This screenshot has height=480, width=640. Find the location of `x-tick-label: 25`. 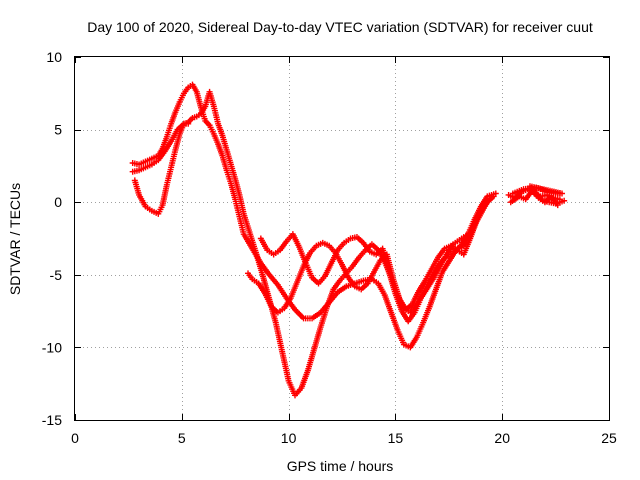

x-tick-label: 25 is located at coordinates (609, 438).